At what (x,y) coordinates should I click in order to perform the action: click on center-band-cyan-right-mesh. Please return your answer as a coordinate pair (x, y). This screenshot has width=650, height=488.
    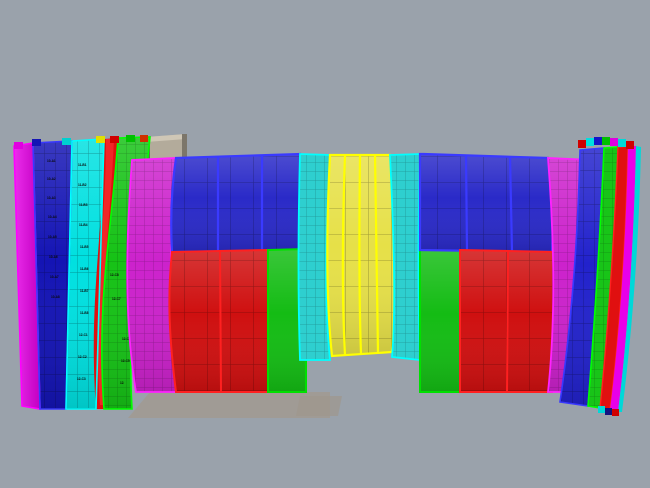
    Looking at the image, I should click on (405, 257).